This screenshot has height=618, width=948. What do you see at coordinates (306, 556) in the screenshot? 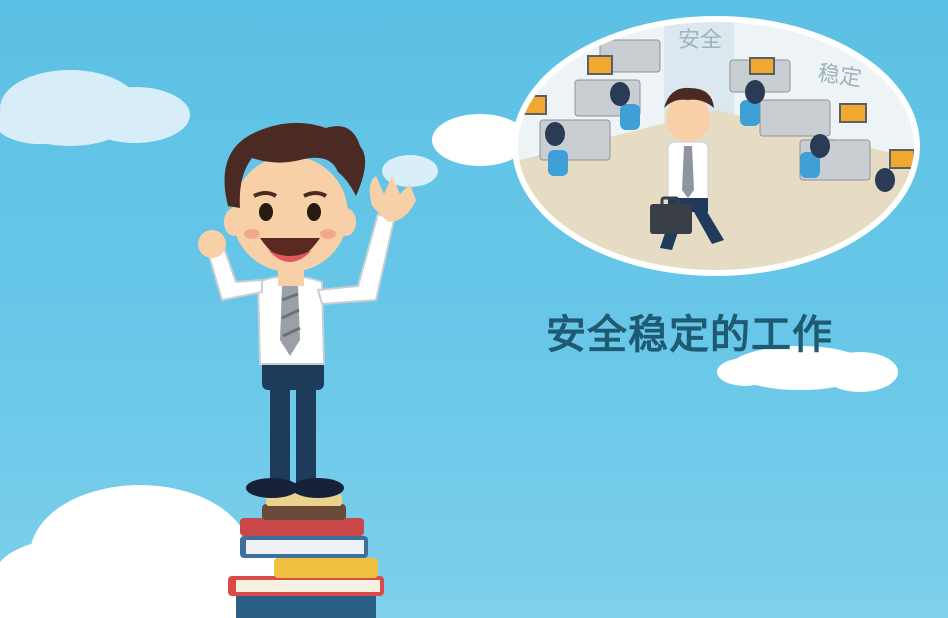
I see `book-stack` at bounding box center [306, 556].